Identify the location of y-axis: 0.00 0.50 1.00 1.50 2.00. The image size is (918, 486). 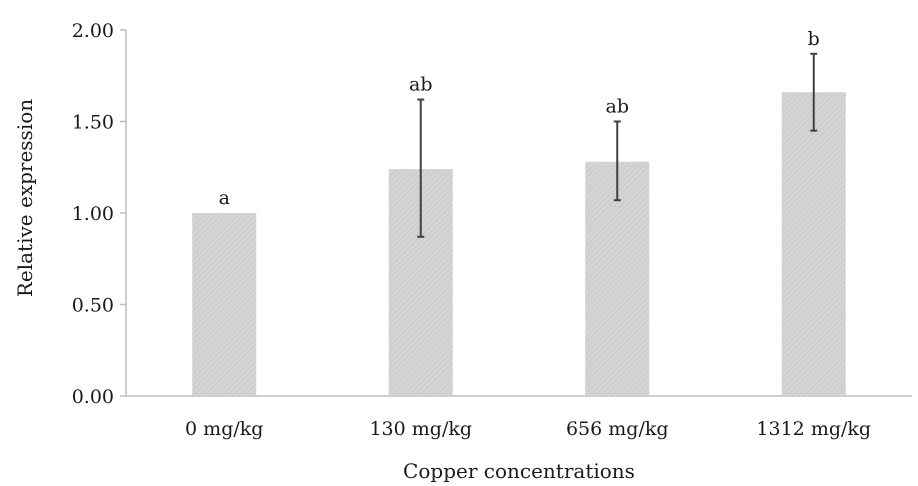
(99, 214).